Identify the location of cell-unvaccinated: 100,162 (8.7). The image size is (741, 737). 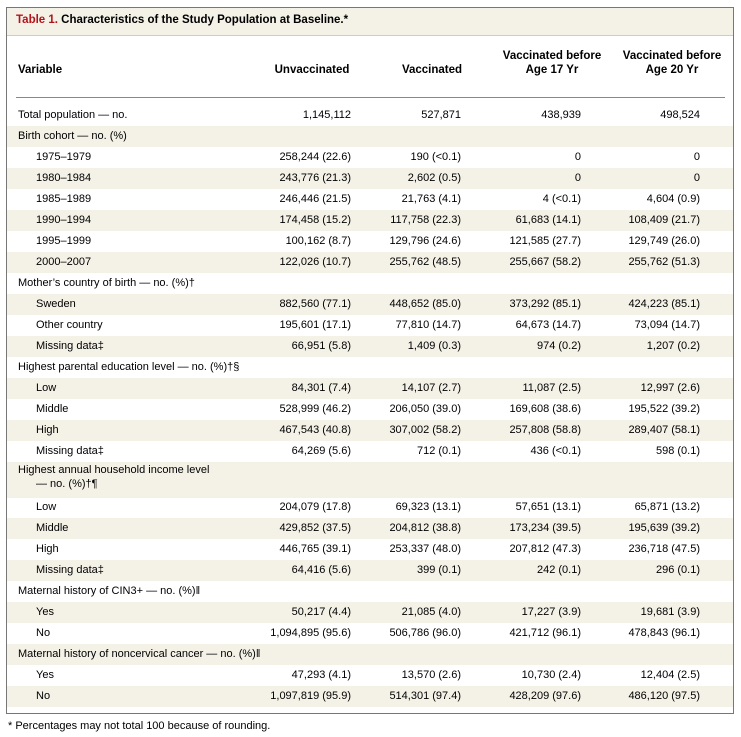
(318, 241).